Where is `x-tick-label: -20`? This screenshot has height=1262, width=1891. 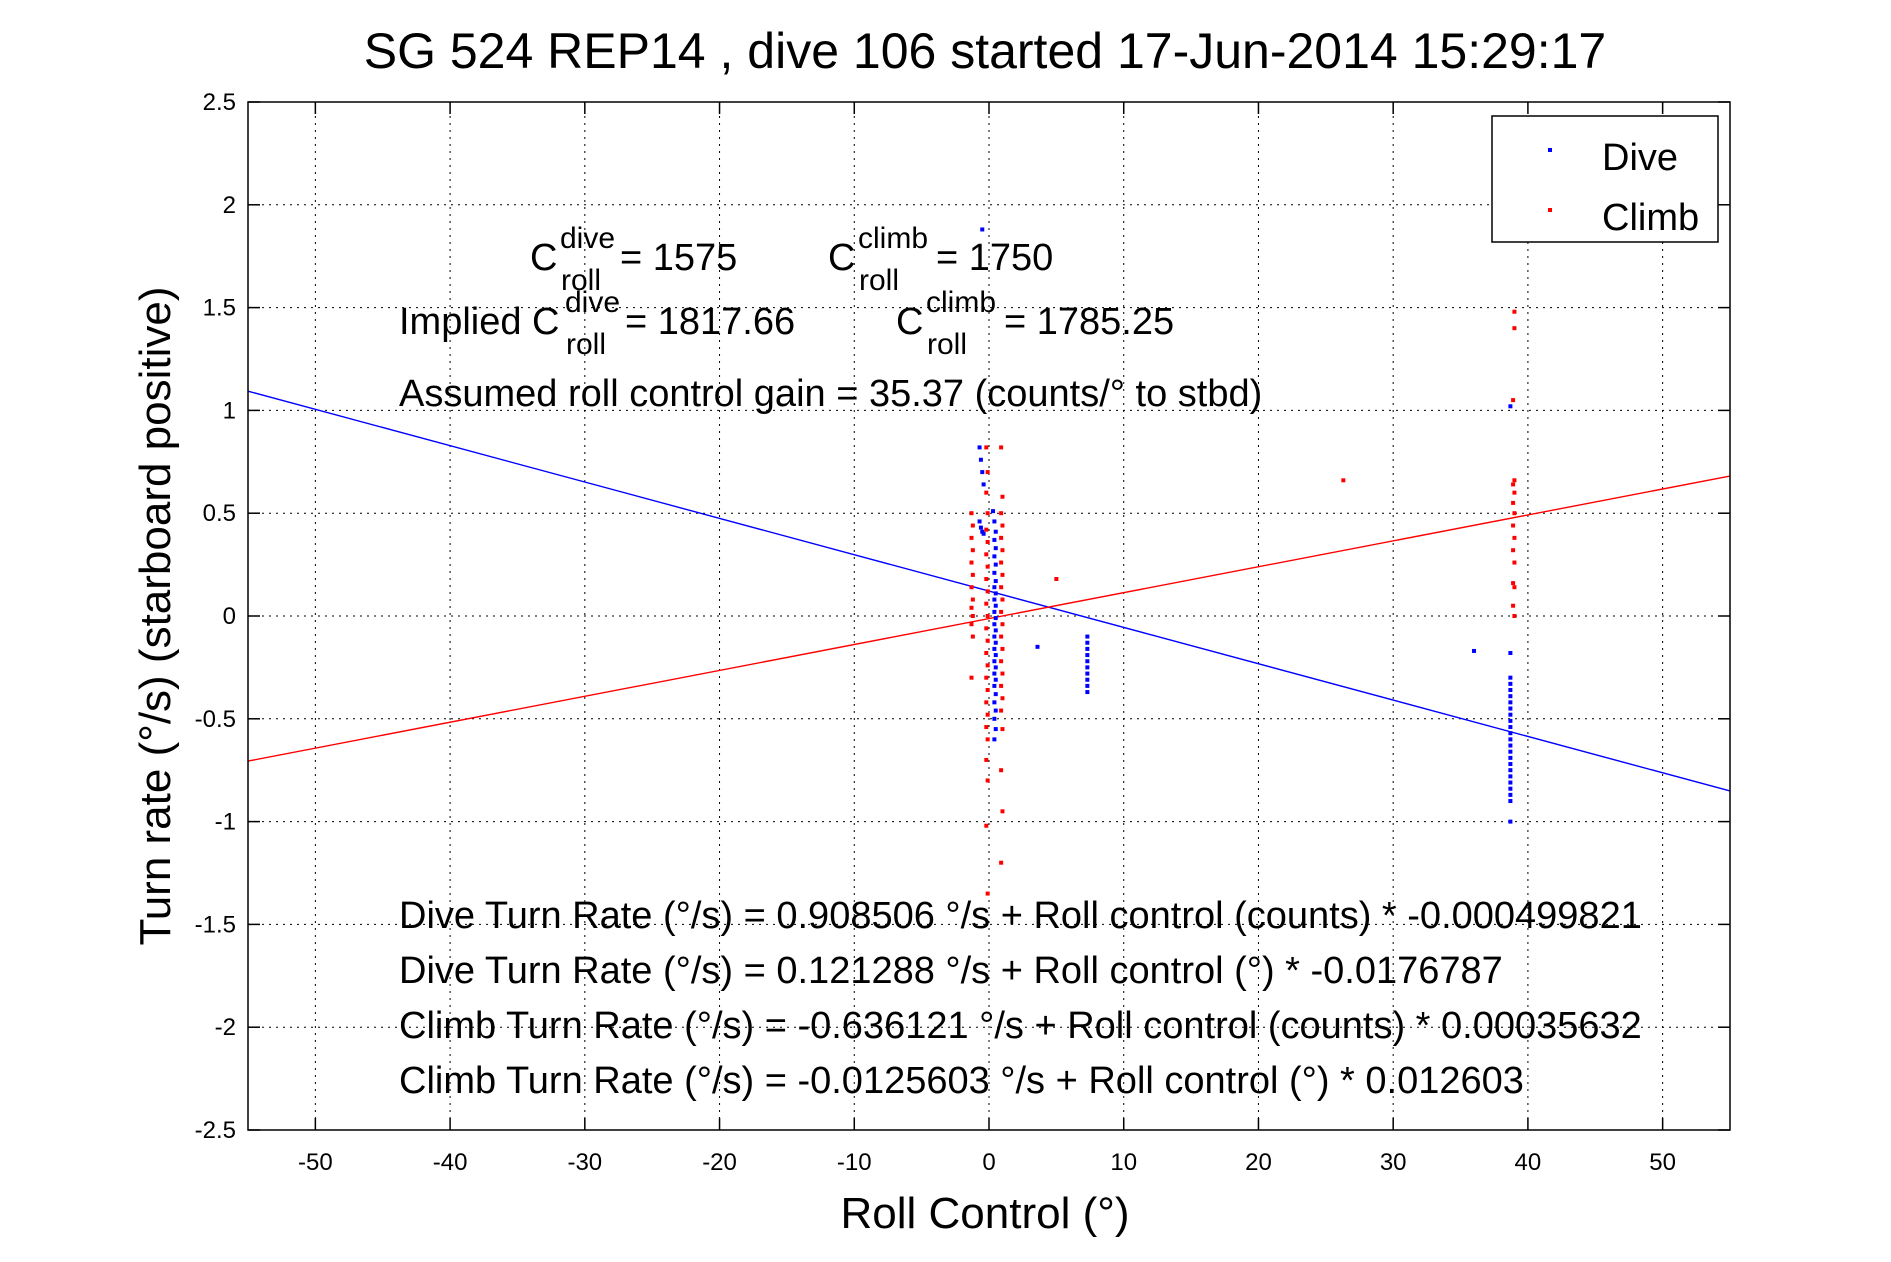 x-tick-label: -20 is located at coordinates (719, 1162).